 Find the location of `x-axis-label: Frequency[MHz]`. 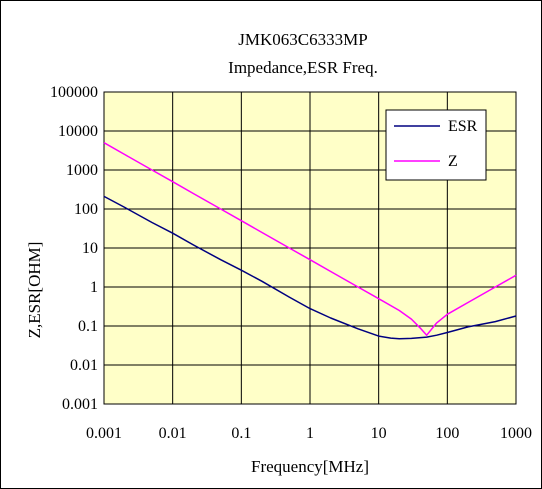

x-axis-label: Frequency[MHz] is located at coordinates (310, 466).